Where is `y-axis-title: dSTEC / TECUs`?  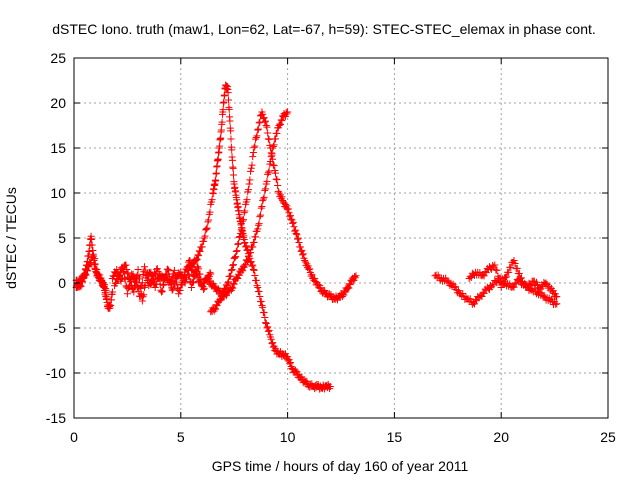 y-axis-title: dSTEC / TECUs is located at coordinates (11, 238).